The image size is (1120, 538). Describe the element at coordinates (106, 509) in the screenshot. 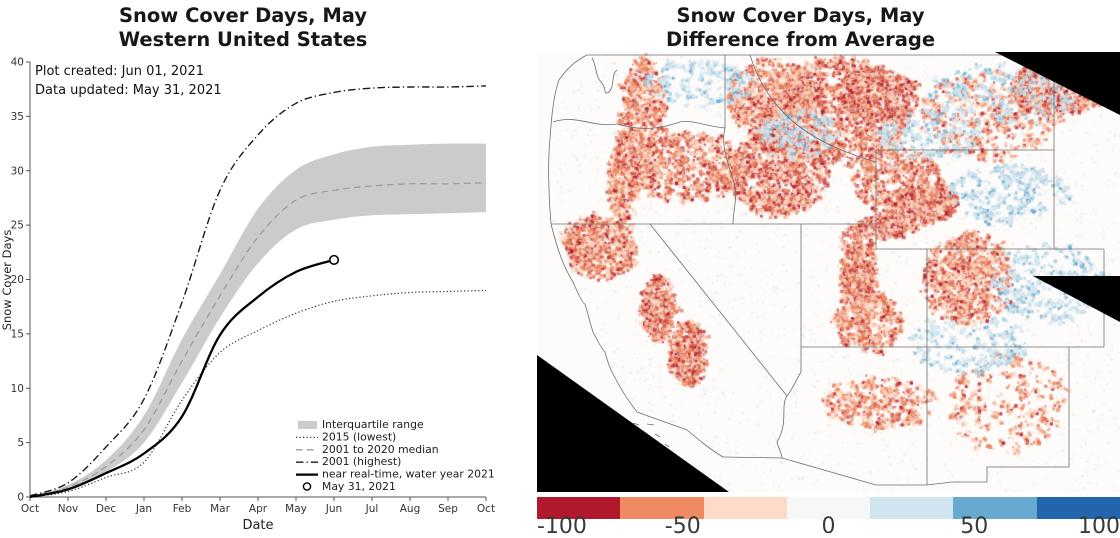

I see `x-tick-label: Dec` at that location.